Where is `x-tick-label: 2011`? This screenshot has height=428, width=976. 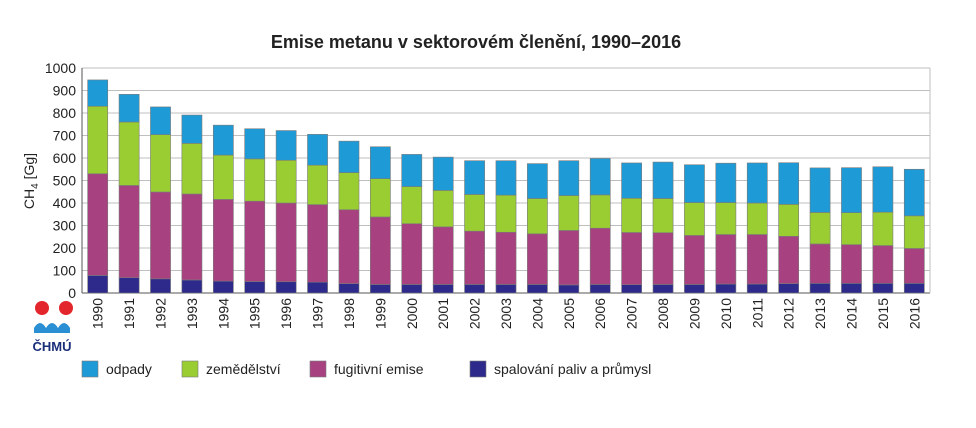
x-tick-label: 2011 is located at coordinates (757, 313).